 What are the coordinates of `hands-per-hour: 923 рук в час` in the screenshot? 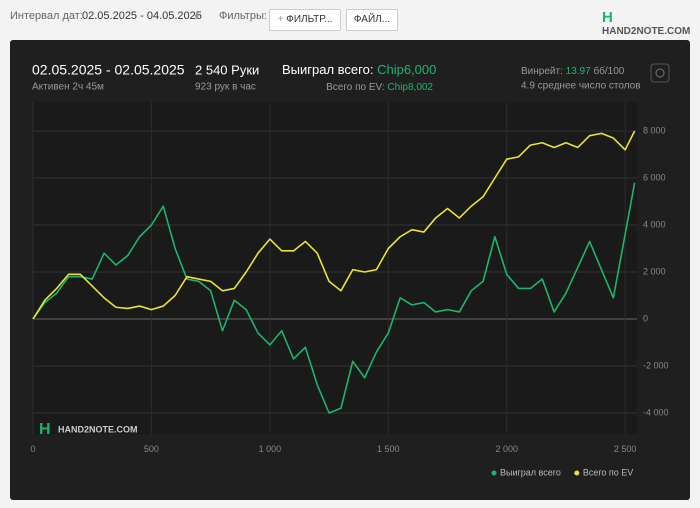 It's located at (225, 87).